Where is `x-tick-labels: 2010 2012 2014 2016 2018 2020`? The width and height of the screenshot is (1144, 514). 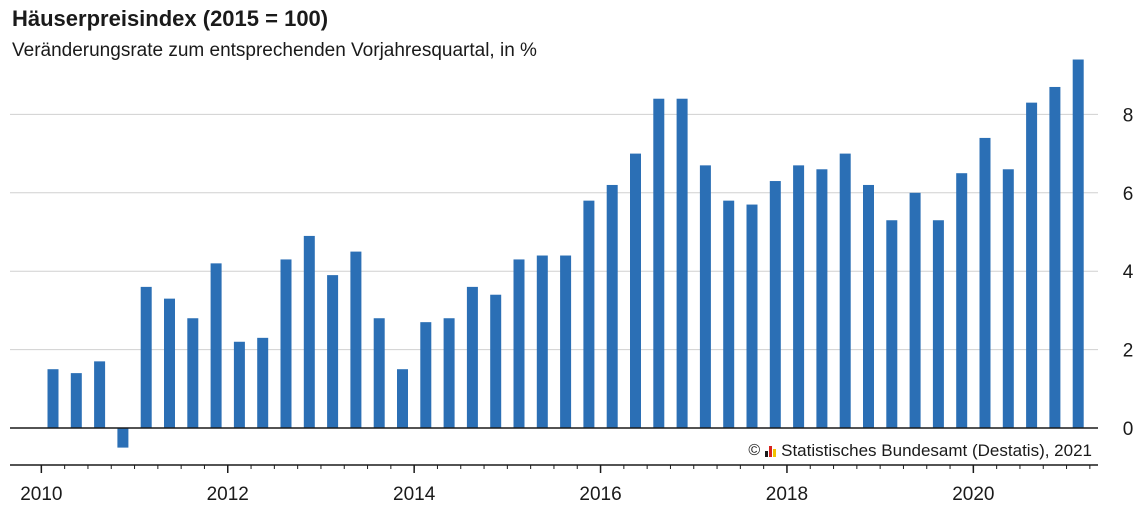 x-tick-labels: 2010 2012 2014 2016 2018 2020 is located at coordinates (507, 494).